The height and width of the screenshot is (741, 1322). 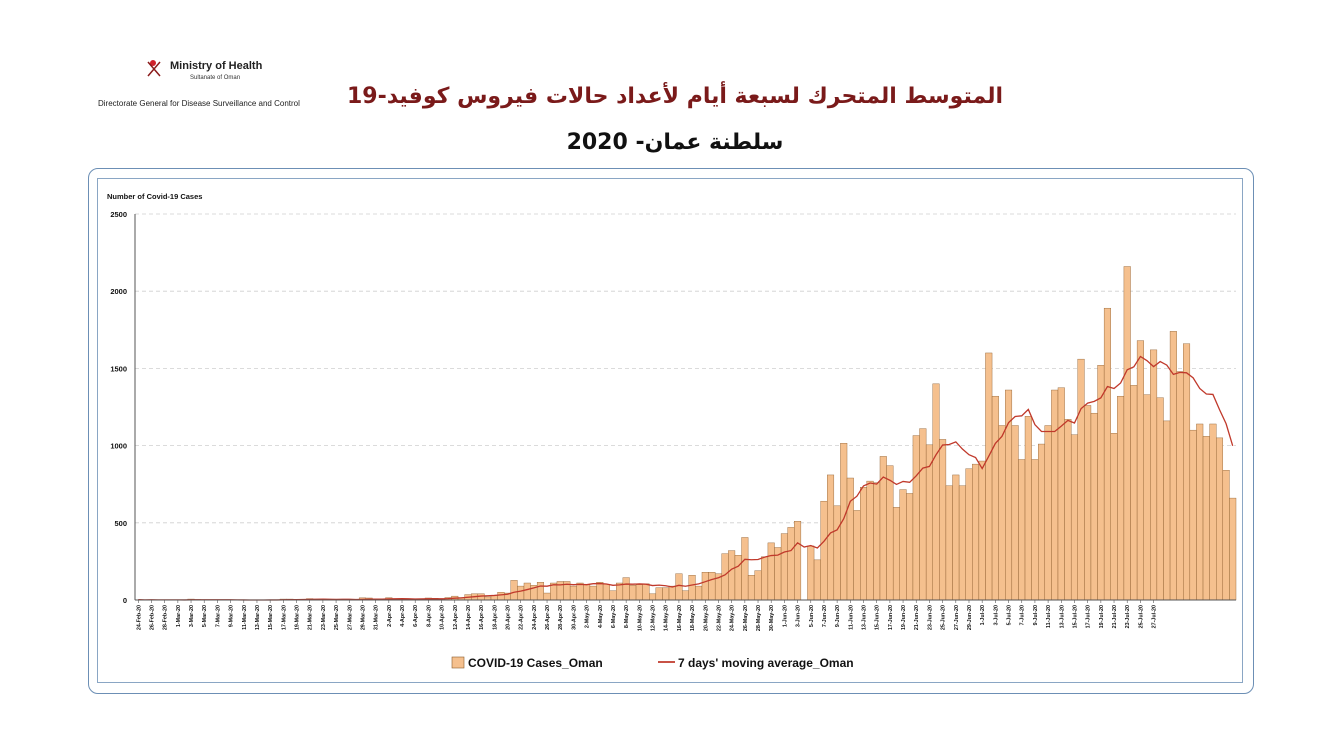 I want to click on x-tick-label: 7-Mar-20, so click(x=218, y=616).